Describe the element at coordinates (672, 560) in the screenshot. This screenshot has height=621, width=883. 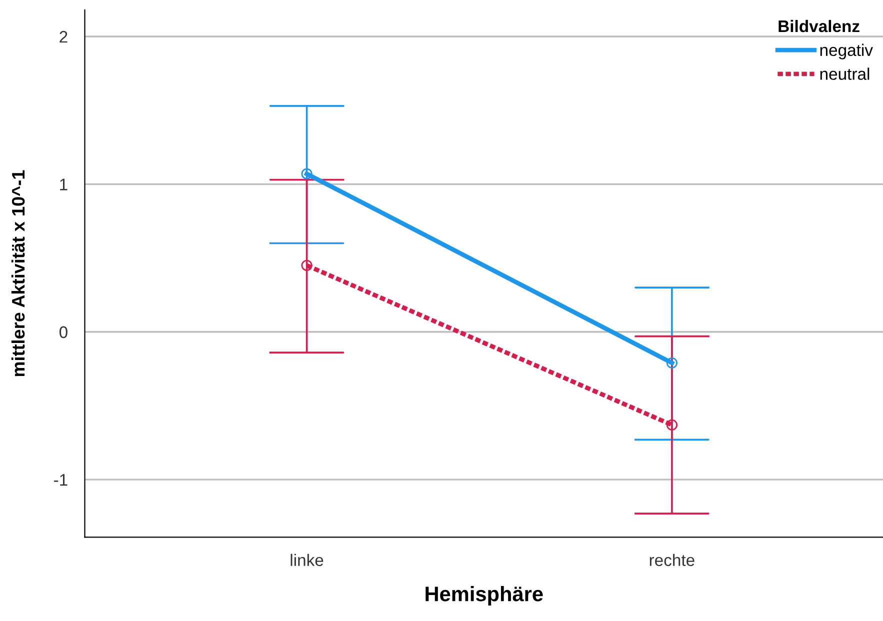
I see `x-tick-label: rechte` at that location.